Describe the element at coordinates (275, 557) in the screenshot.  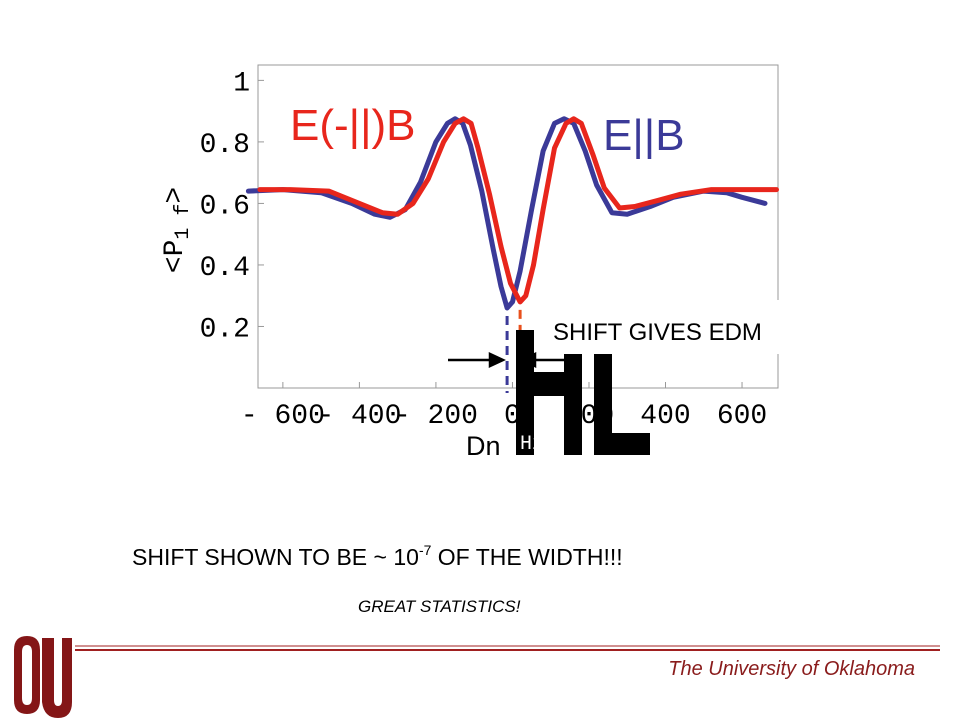
I see `statement-main: SHIFT SHOWN TO BE ~ 10` at that location.